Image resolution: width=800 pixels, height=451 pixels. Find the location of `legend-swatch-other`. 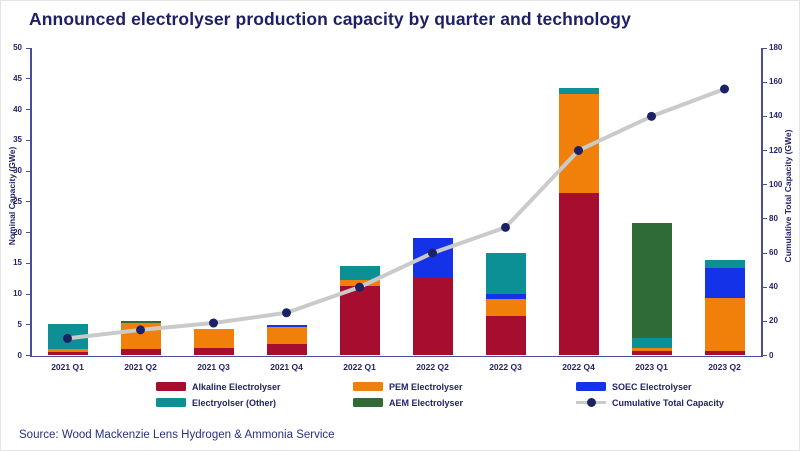

legend-swatch-other is located at coordinates (171, 402).